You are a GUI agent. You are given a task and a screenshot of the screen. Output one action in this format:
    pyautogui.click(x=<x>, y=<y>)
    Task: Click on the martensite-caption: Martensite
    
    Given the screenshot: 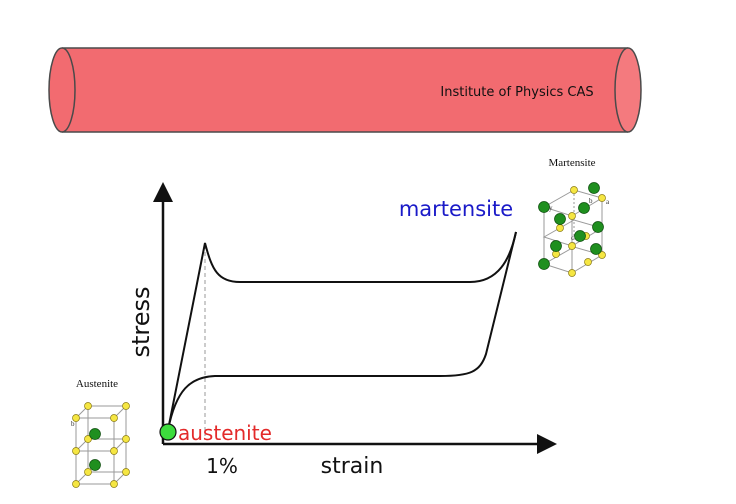 What is the action you would take?
    pyautogui.click(x=571, y=163)
    